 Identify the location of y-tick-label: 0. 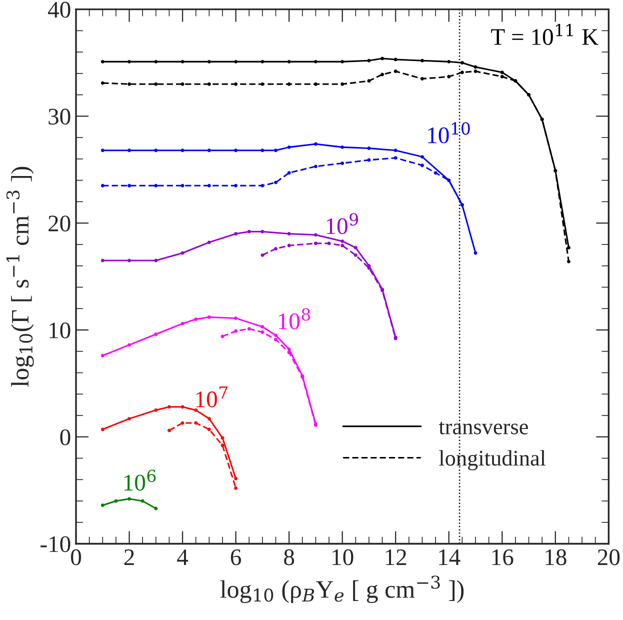
(65, 437).